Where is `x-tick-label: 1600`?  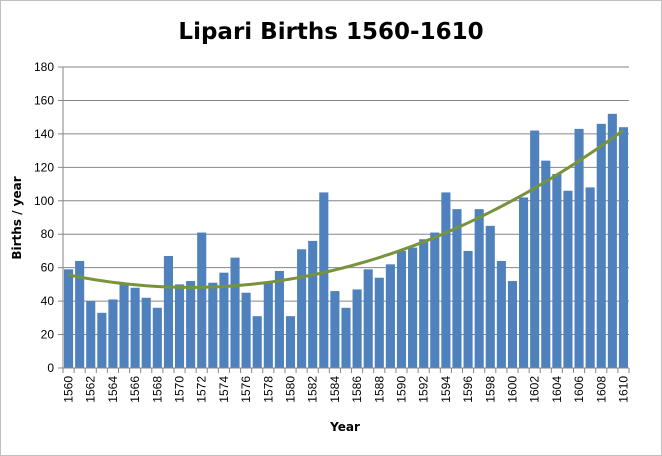
x-tick-label: 1600 is located at coordinates (512, 389).